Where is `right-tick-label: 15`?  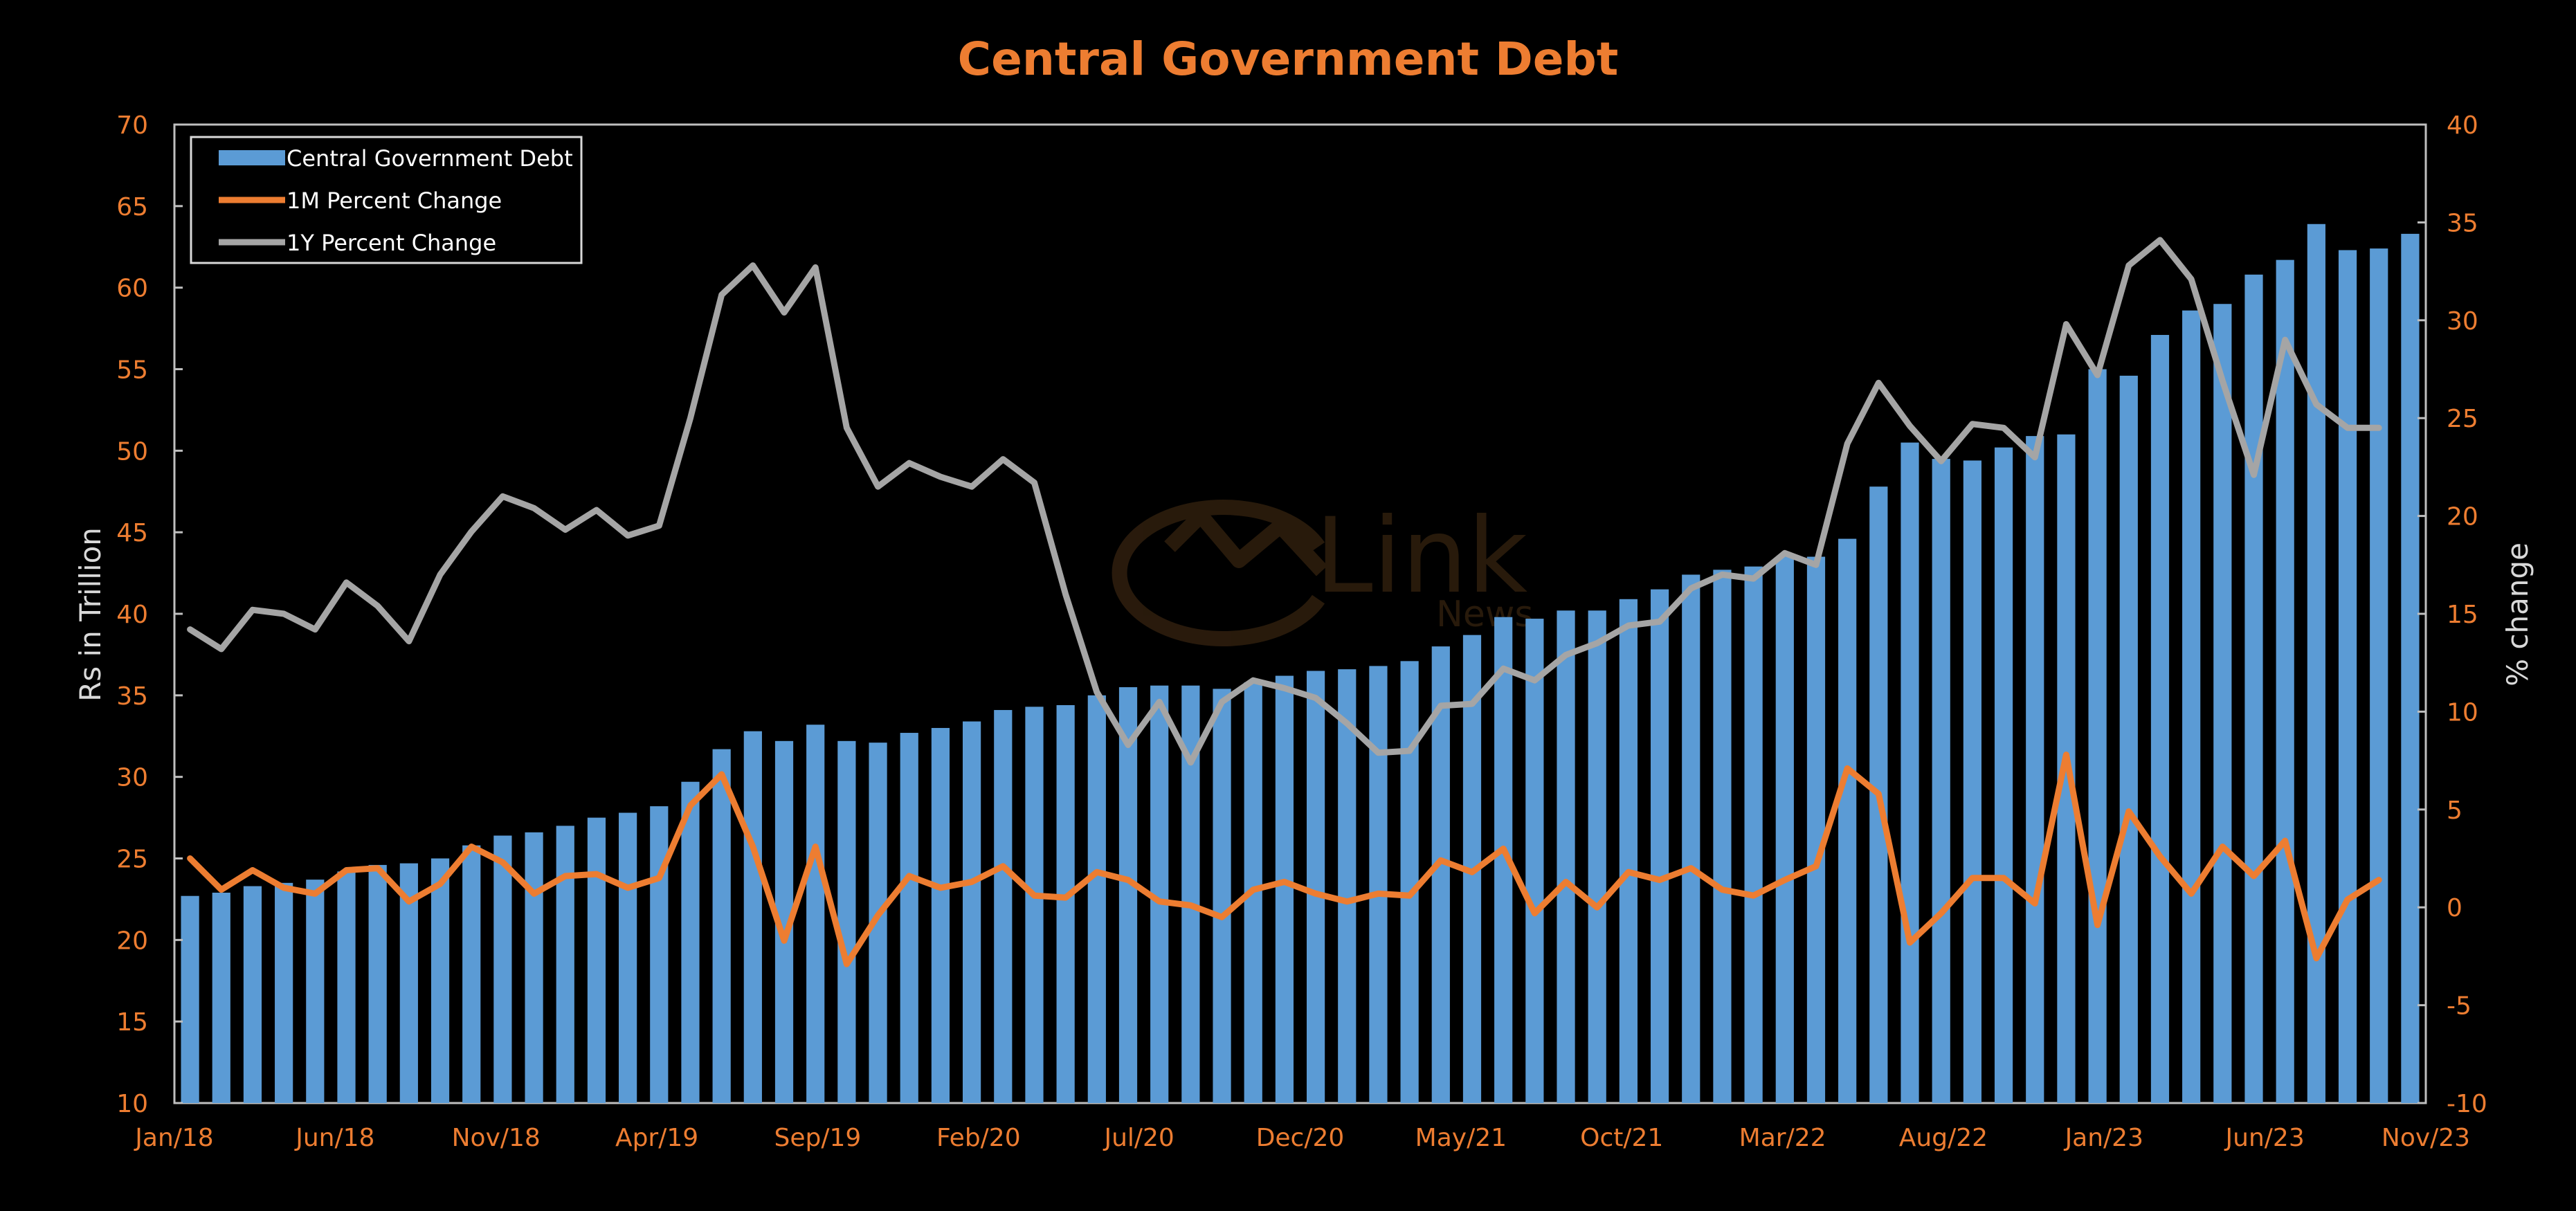
right-tick-label: 15 is located at coordinates (2462, 615).